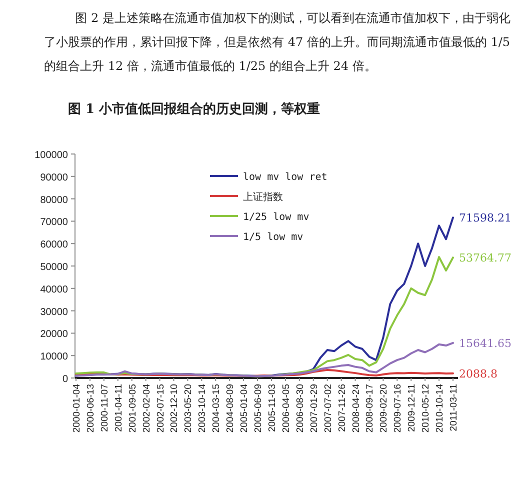  I want to click on x-tick-label: 2006-08-30, so click(300, 408).